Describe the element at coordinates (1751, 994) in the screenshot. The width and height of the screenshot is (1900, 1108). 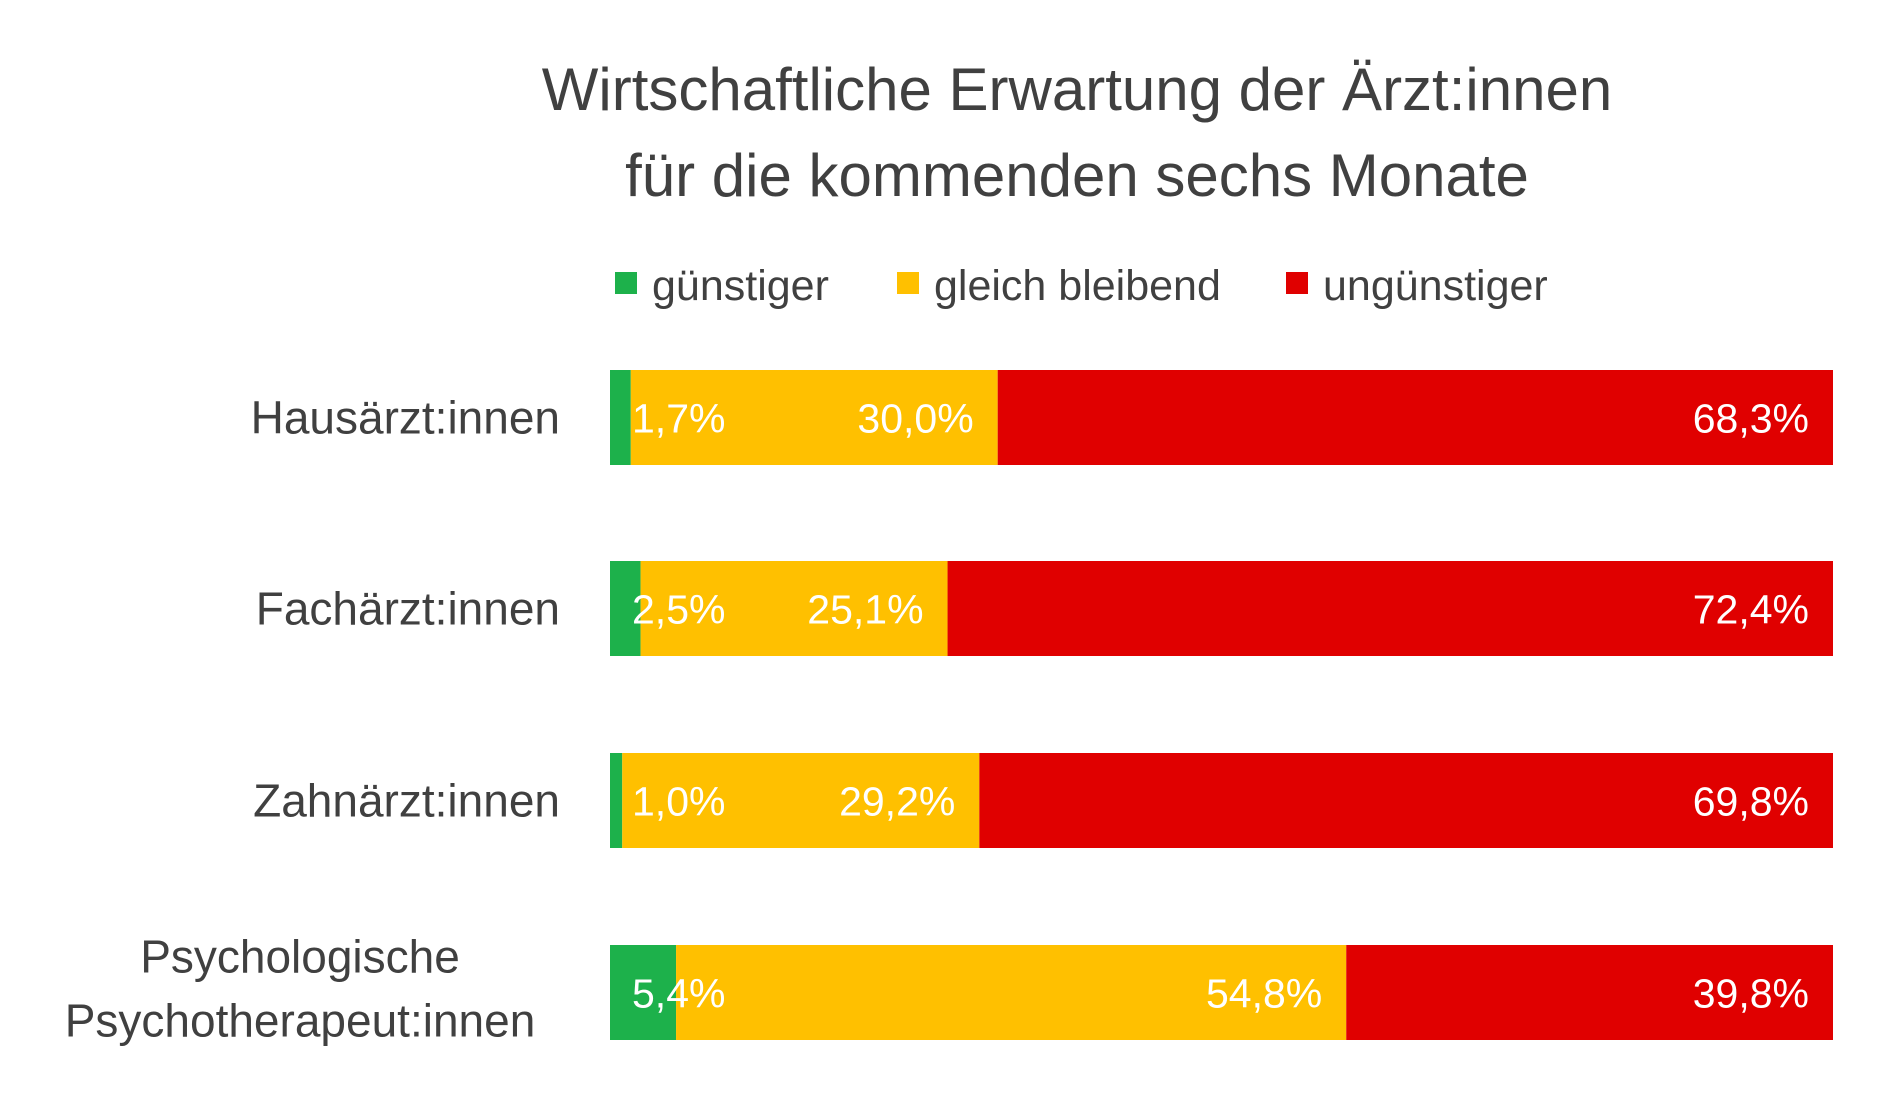
I see `data-label-unguenstiger: 39,8%` at that location.